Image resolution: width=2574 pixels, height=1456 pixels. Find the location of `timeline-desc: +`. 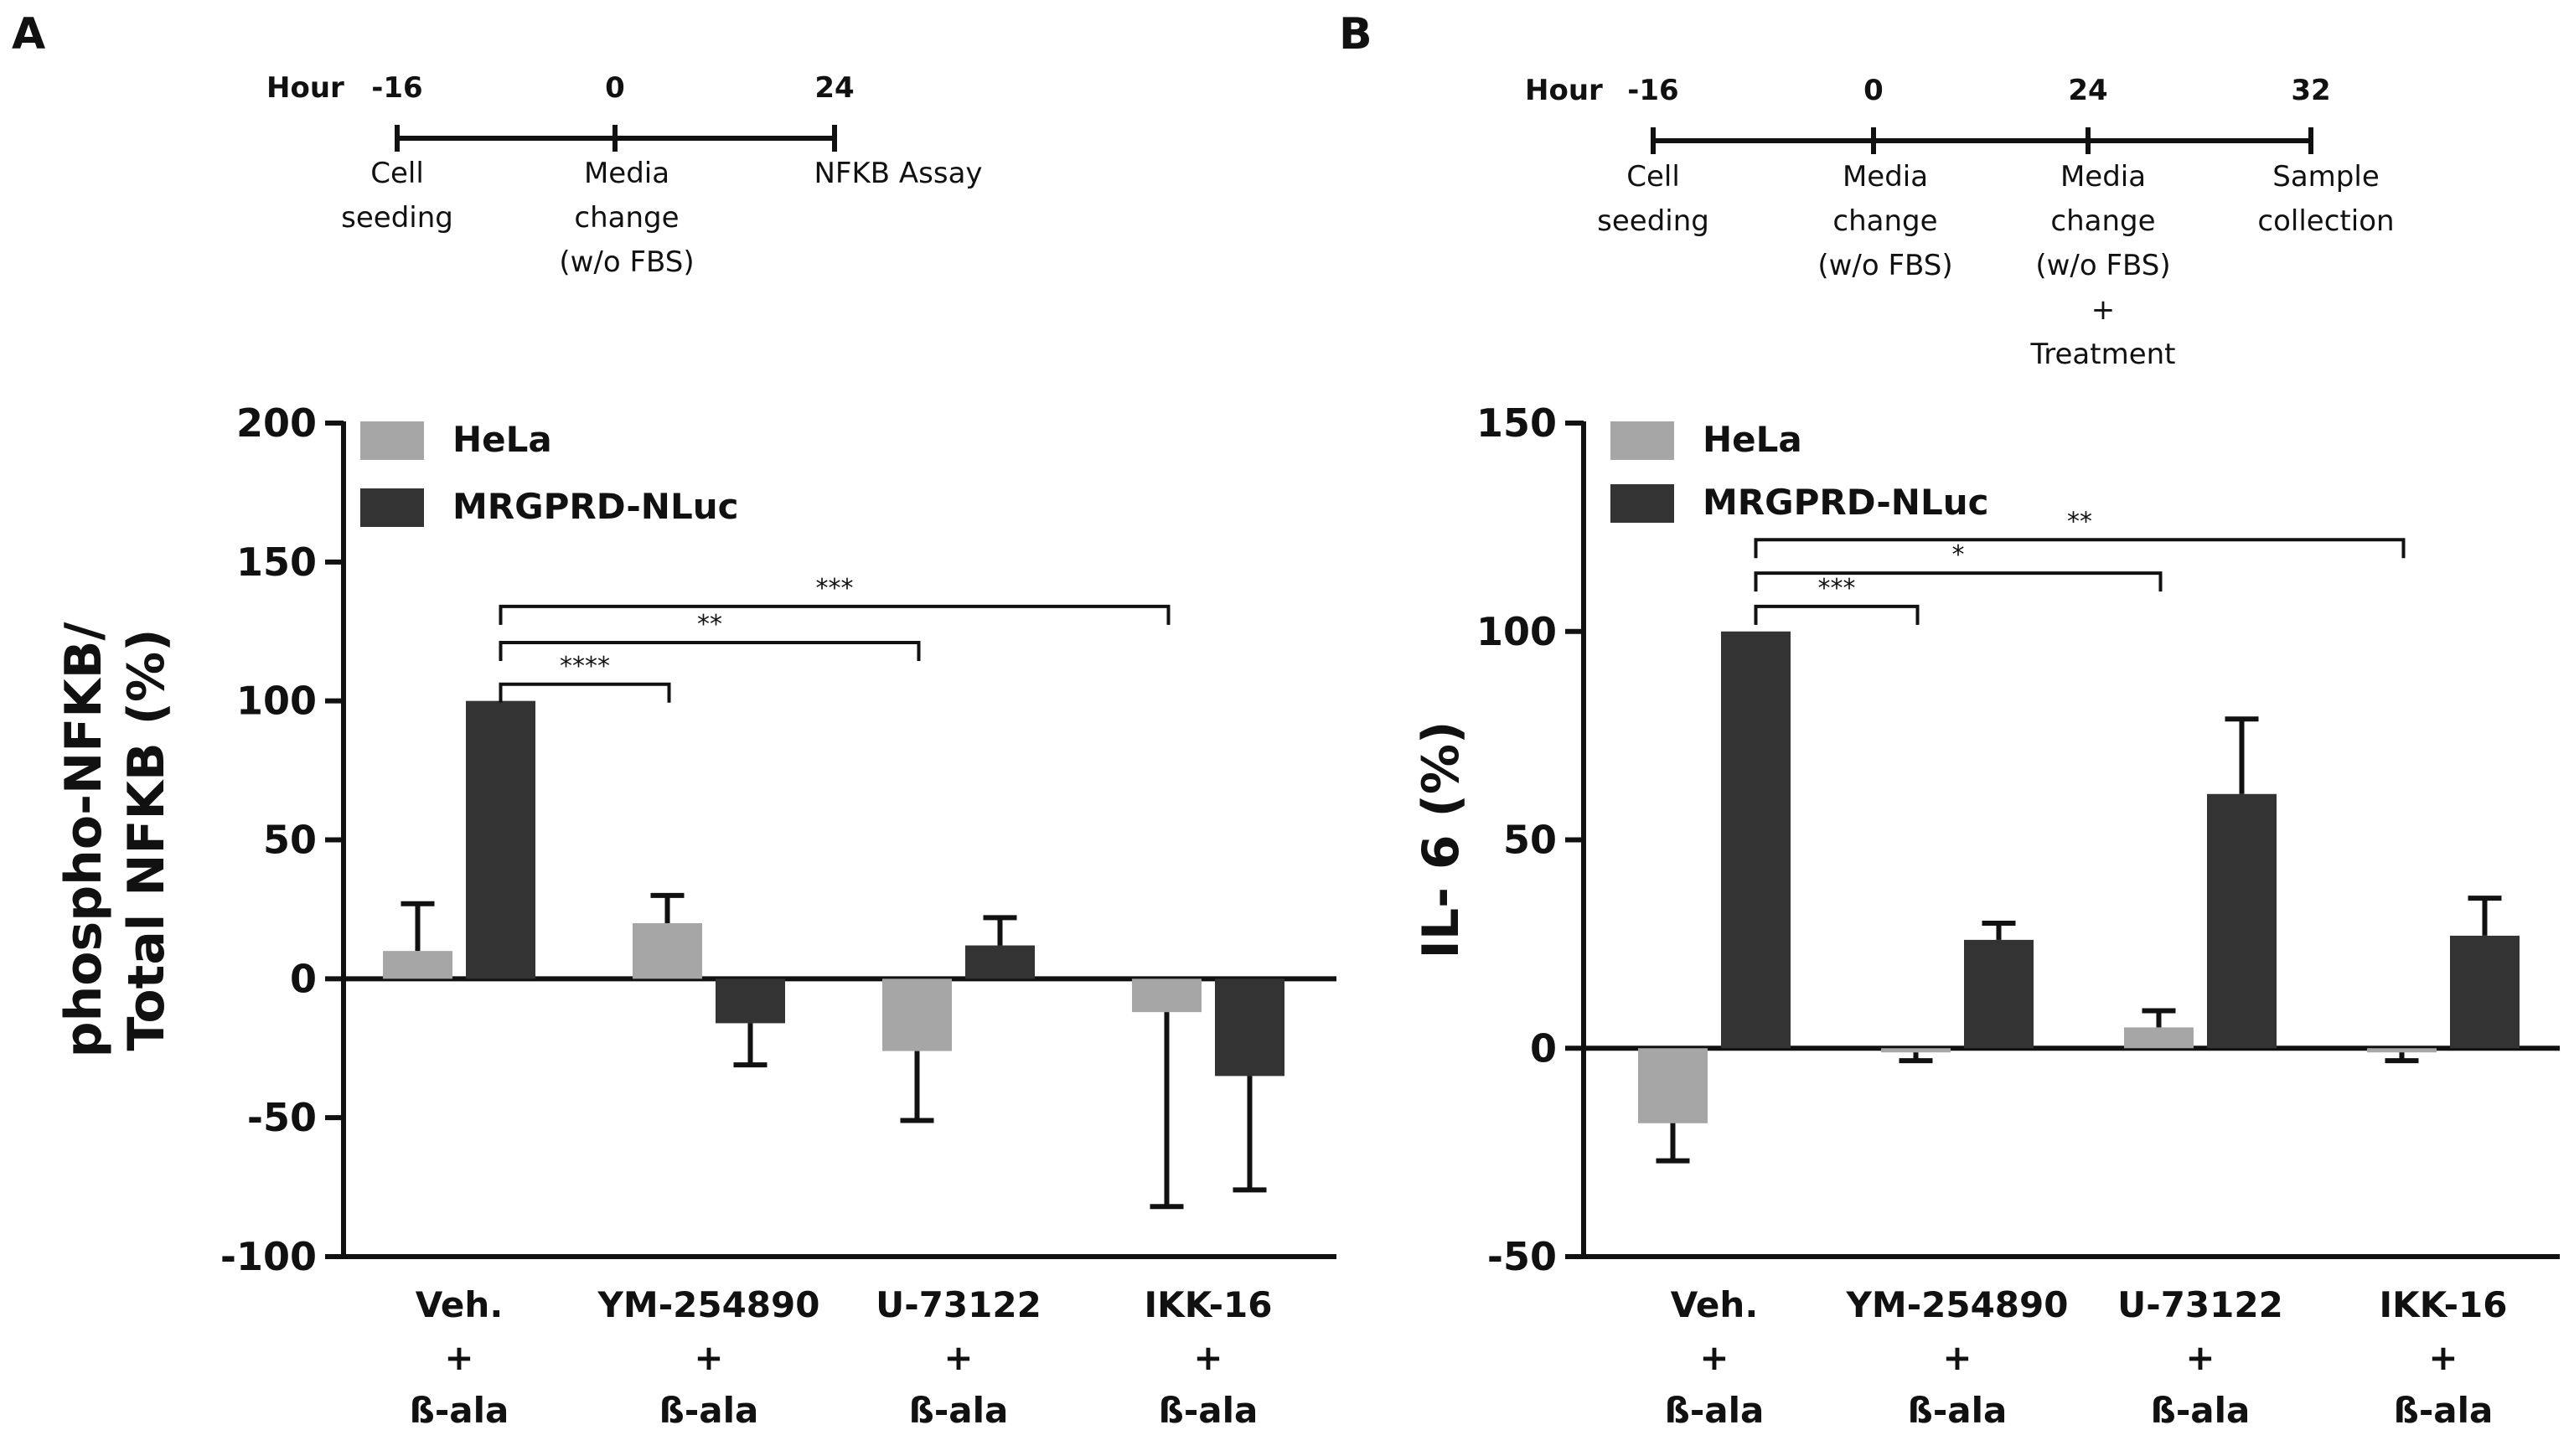

timeline-desc: + is located at coordinates (2103, 310).